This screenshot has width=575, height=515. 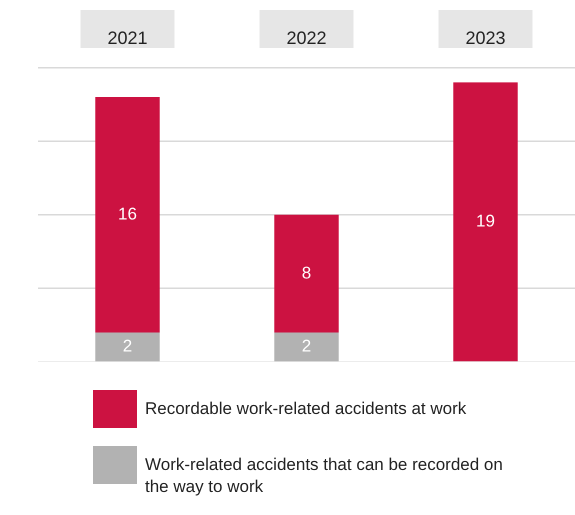 I want to click on legend-label: Work-related accidents that can be recorded on the way to work, so click(x=324, y=476).